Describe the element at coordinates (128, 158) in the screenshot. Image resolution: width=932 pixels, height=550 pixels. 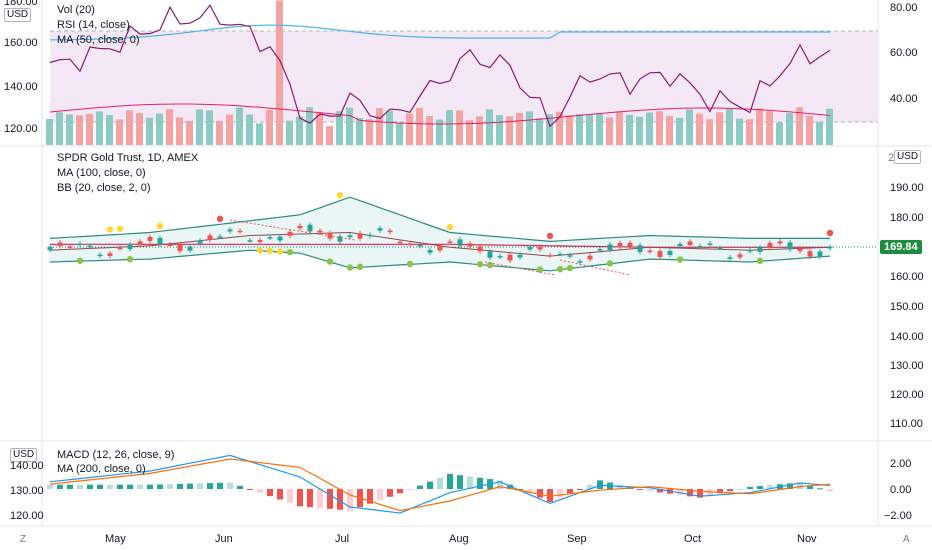
I see `legend-symbol: SPDR Gold Trust, 1D, AMEX` at that location.